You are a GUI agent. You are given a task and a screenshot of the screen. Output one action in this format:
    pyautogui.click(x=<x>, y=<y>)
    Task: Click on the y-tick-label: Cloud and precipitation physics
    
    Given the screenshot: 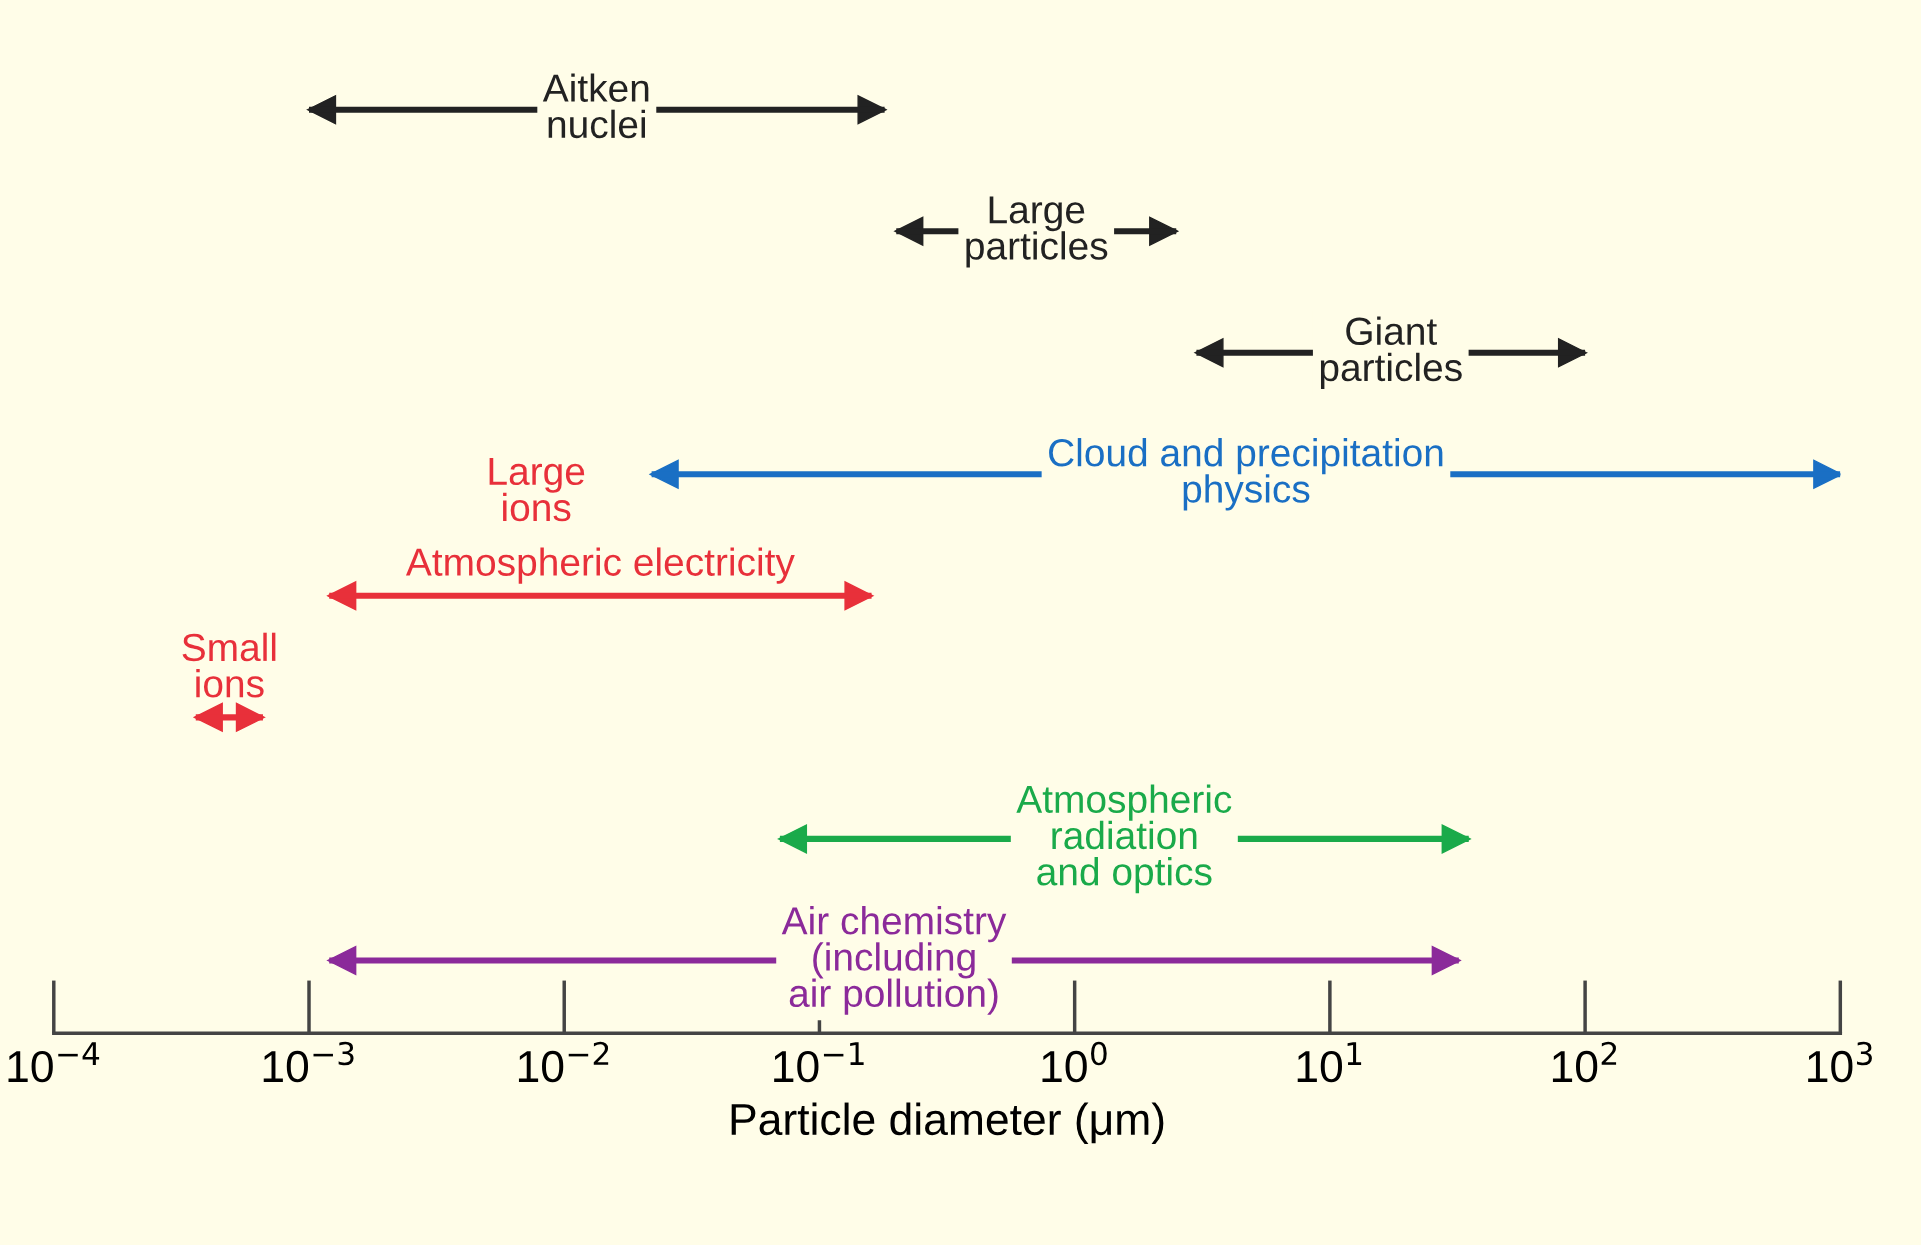 What is the action you would take?
    pyautogui.click(x=1246, y=474)
    